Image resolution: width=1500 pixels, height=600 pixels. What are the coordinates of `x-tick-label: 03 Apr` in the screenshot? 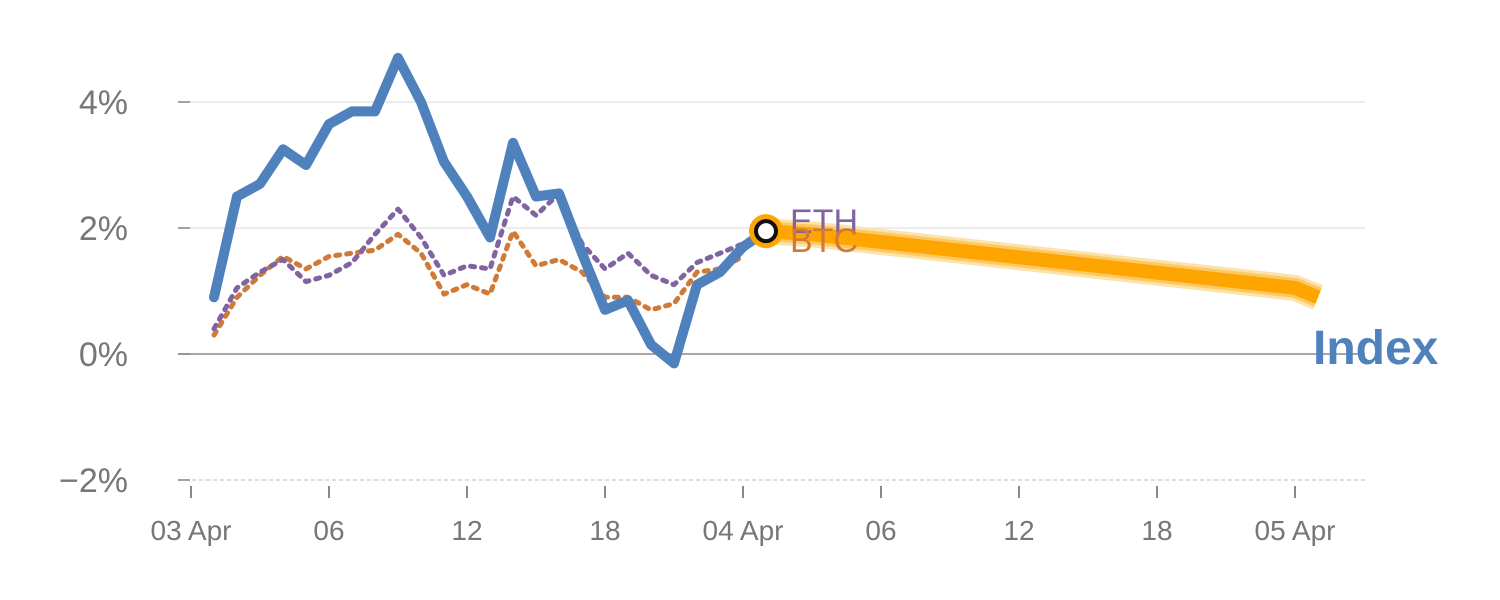 It's located at (191, 530).